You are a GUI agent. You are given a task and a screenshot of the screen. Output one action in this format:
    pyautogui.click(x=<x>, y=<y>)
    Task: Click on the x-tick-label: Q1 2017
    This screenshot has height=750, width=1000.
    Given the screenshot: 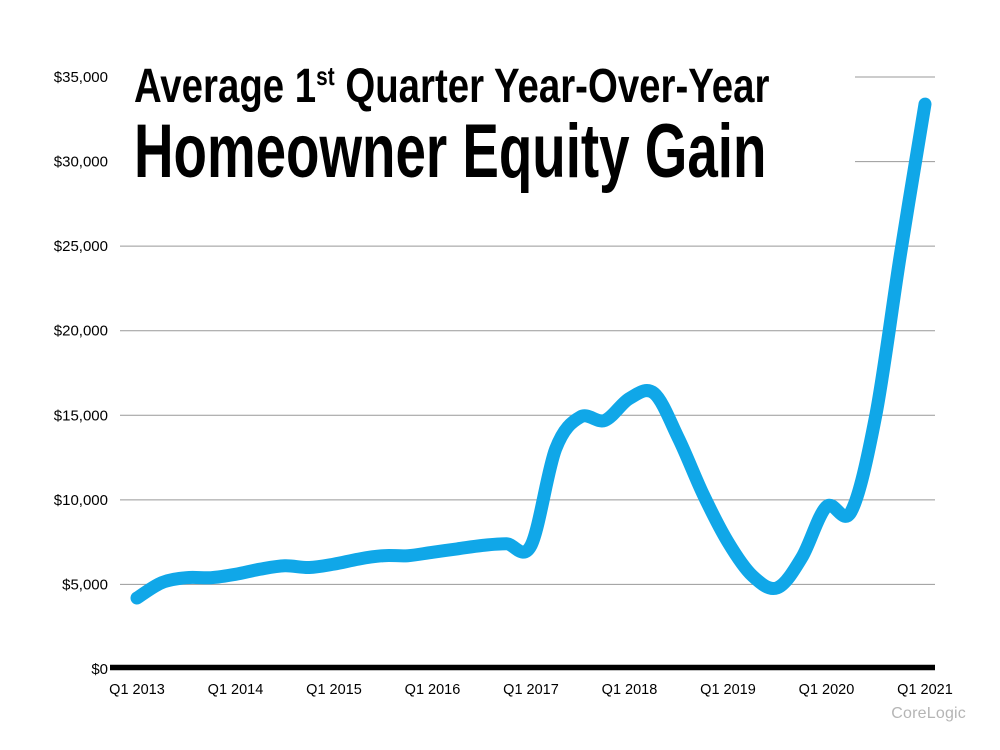 What is the action you would take?
    pyautogui.click(x=531, y=690)
    